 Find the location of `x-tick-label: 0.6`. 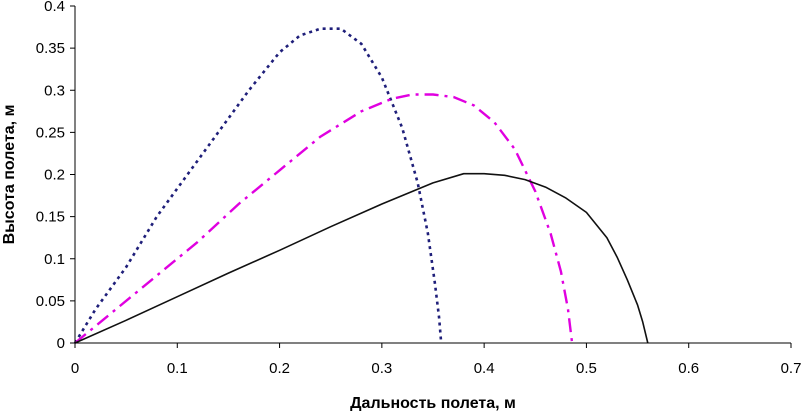

x-tick-label: 0.6 is located at coordinates (688, 368).